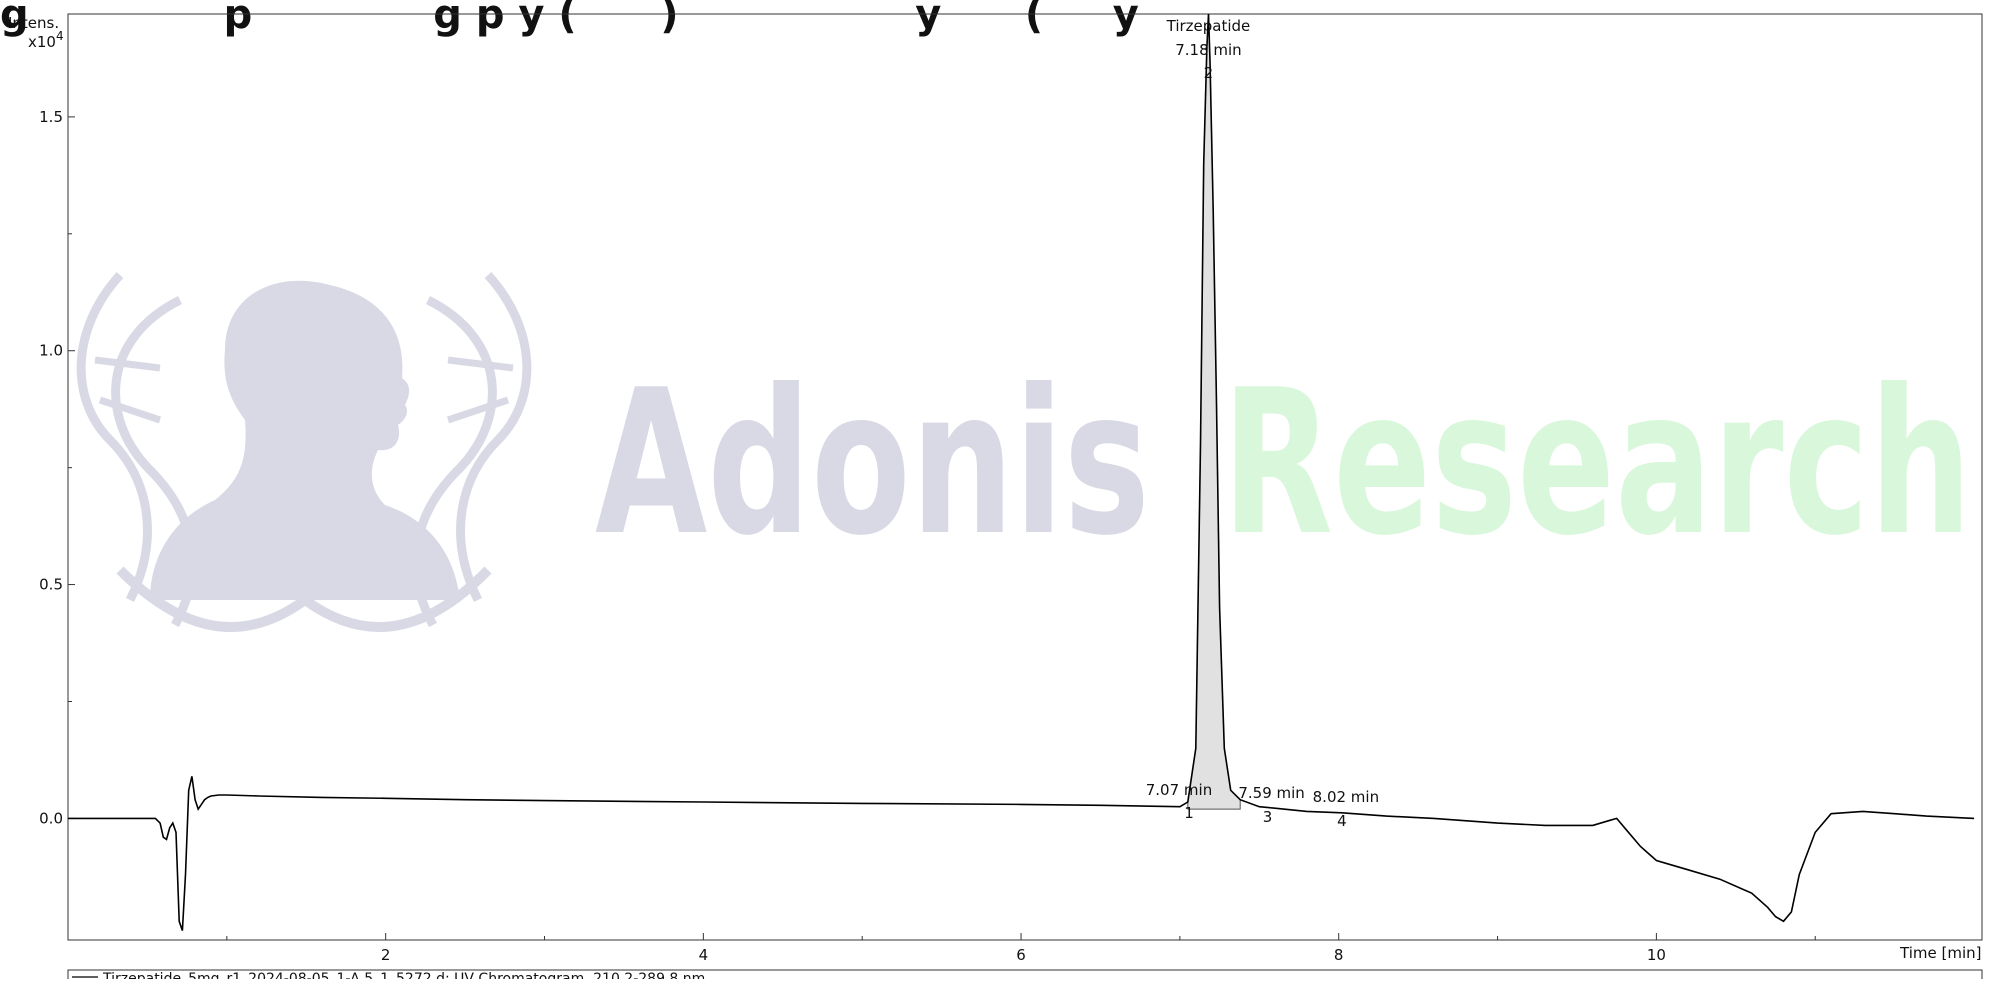 This screenshot has height=983, width=1994. What do you see at coordinates (60, 36) in the screenshot?
I see `y-axis-unit-exponent: 4` at bounding box center [60, 36].